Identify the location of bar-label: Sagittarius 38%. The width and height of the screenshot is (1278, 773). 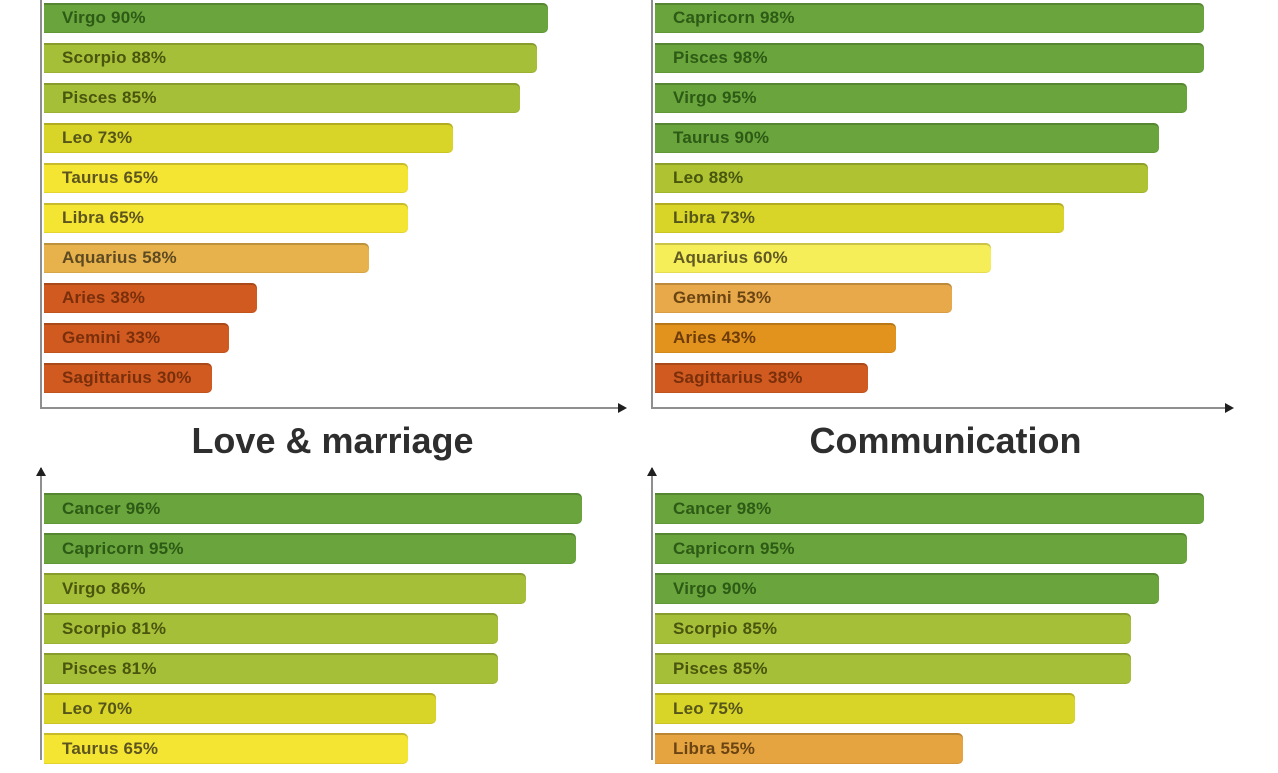
(738, 377).